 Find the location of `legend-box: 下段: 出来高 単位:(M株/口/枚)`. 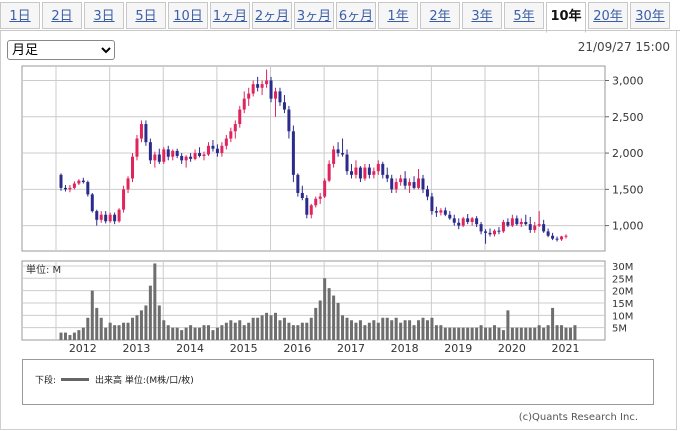

legend-box: 下段: 出来高 単位:(M株/口/枚) is located at coordinates (338, 382).